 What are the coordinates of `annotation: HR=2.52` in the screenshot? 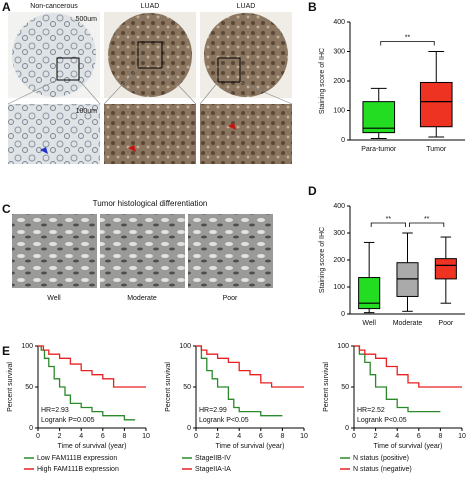 It's located at (371, 410).